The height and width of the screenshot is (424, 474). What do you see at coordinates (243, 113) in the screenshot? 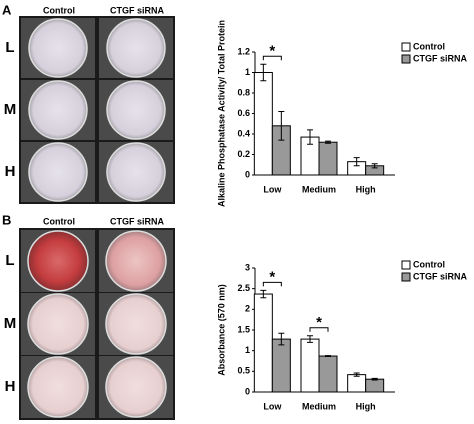
I see `y-tick-label: 0.6` at bounding box center [243, 113].